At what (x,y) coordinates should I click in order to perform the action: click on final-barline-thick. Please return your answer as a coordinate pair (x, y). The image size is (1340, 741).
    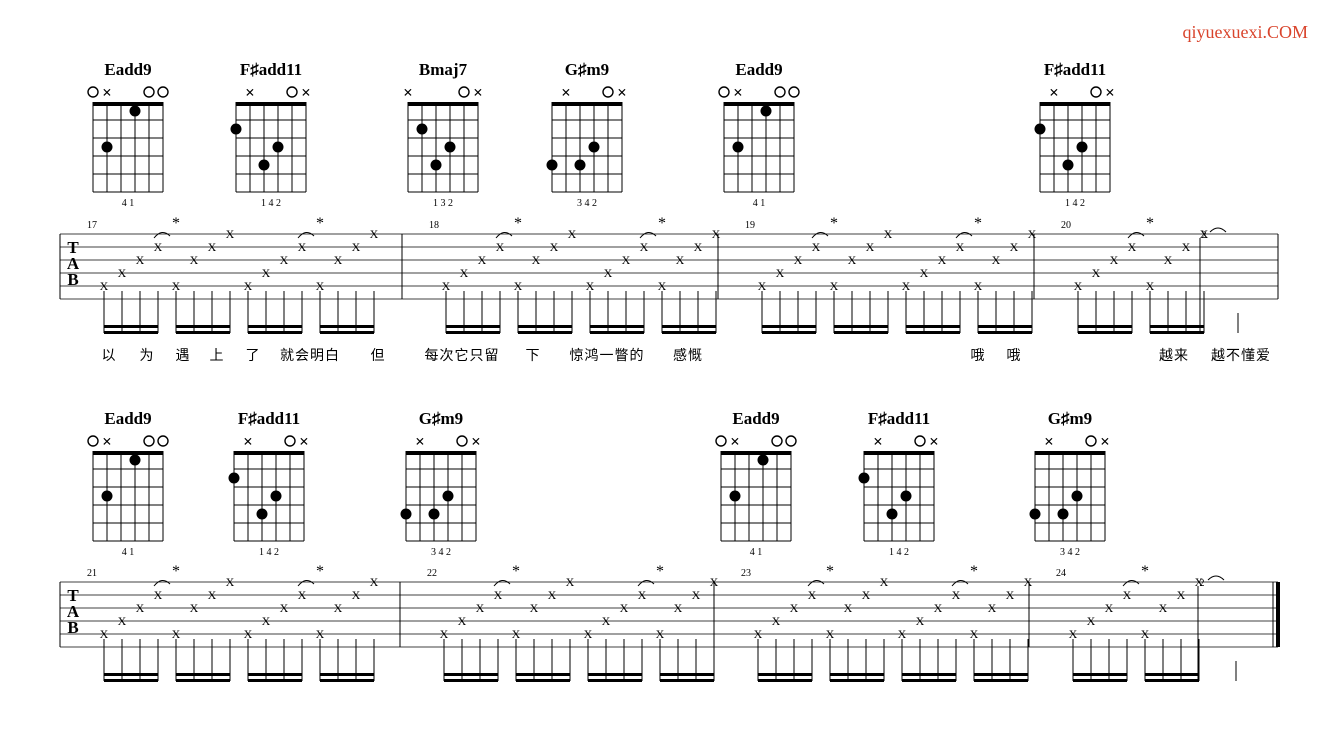
    Looking at the image, I should click on (1278, 614).